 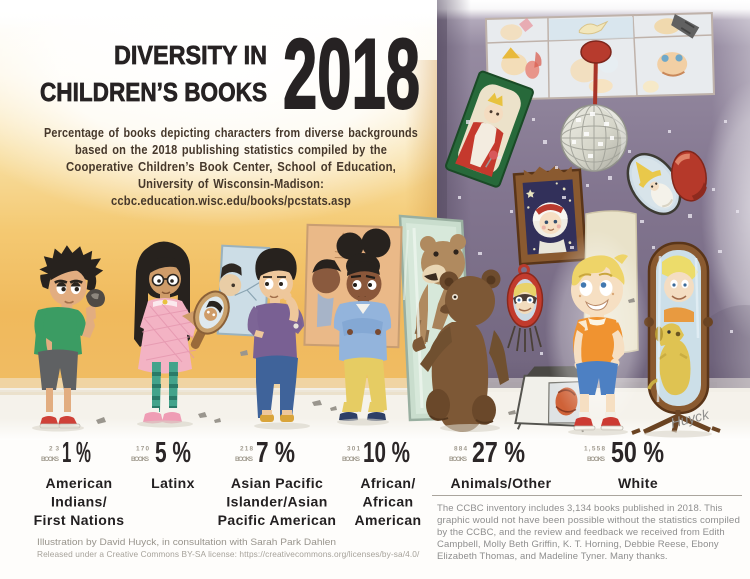 I want to click on svg-text: 2018, so click(x=351, y=73).